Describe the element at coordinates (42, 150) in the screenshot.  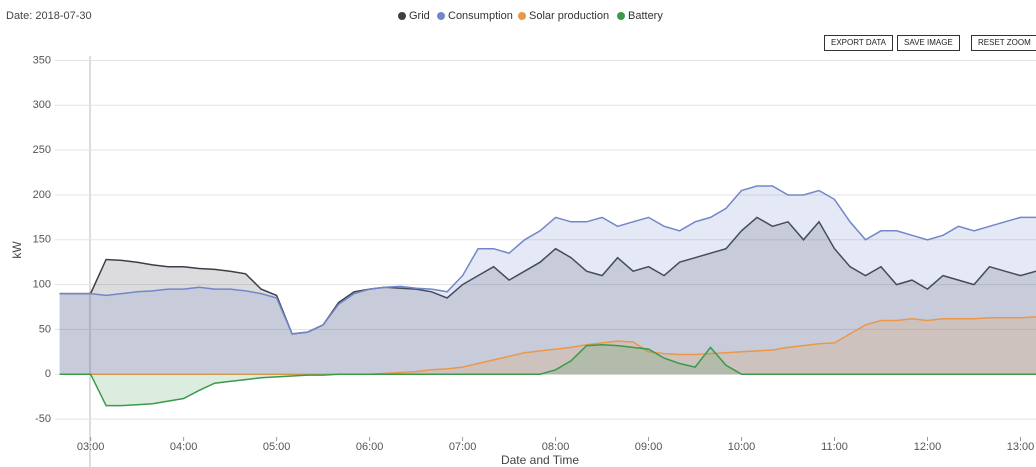
I see `y-tick-label: 250` at that location.